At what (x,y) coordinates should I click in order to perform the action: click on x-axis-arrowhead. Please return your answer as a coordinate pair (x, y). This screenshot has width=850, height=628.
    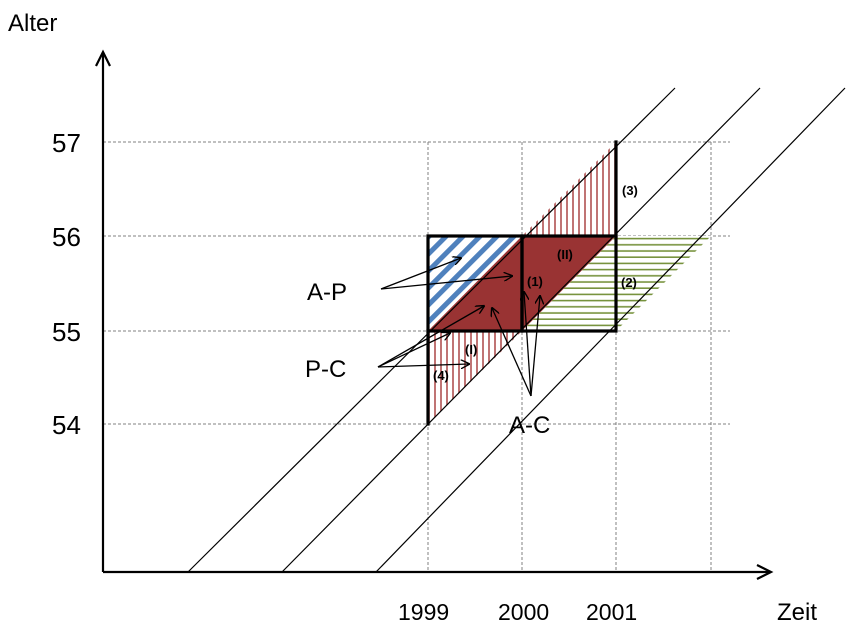
    Looking at the image, I should click on (765, 572).